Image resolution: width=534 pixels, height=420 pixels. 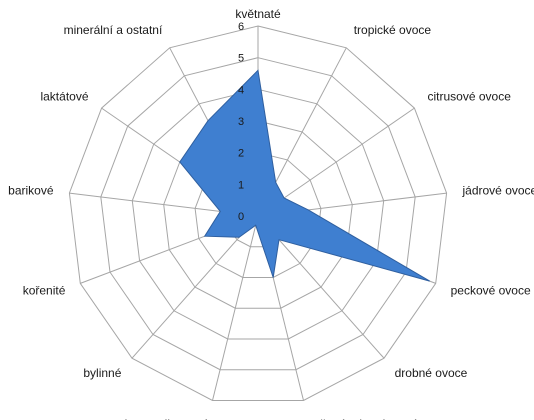 I want to click on radial-tick-labels: 0 1 2 3 4 5 6, so click(x=241, y=122).